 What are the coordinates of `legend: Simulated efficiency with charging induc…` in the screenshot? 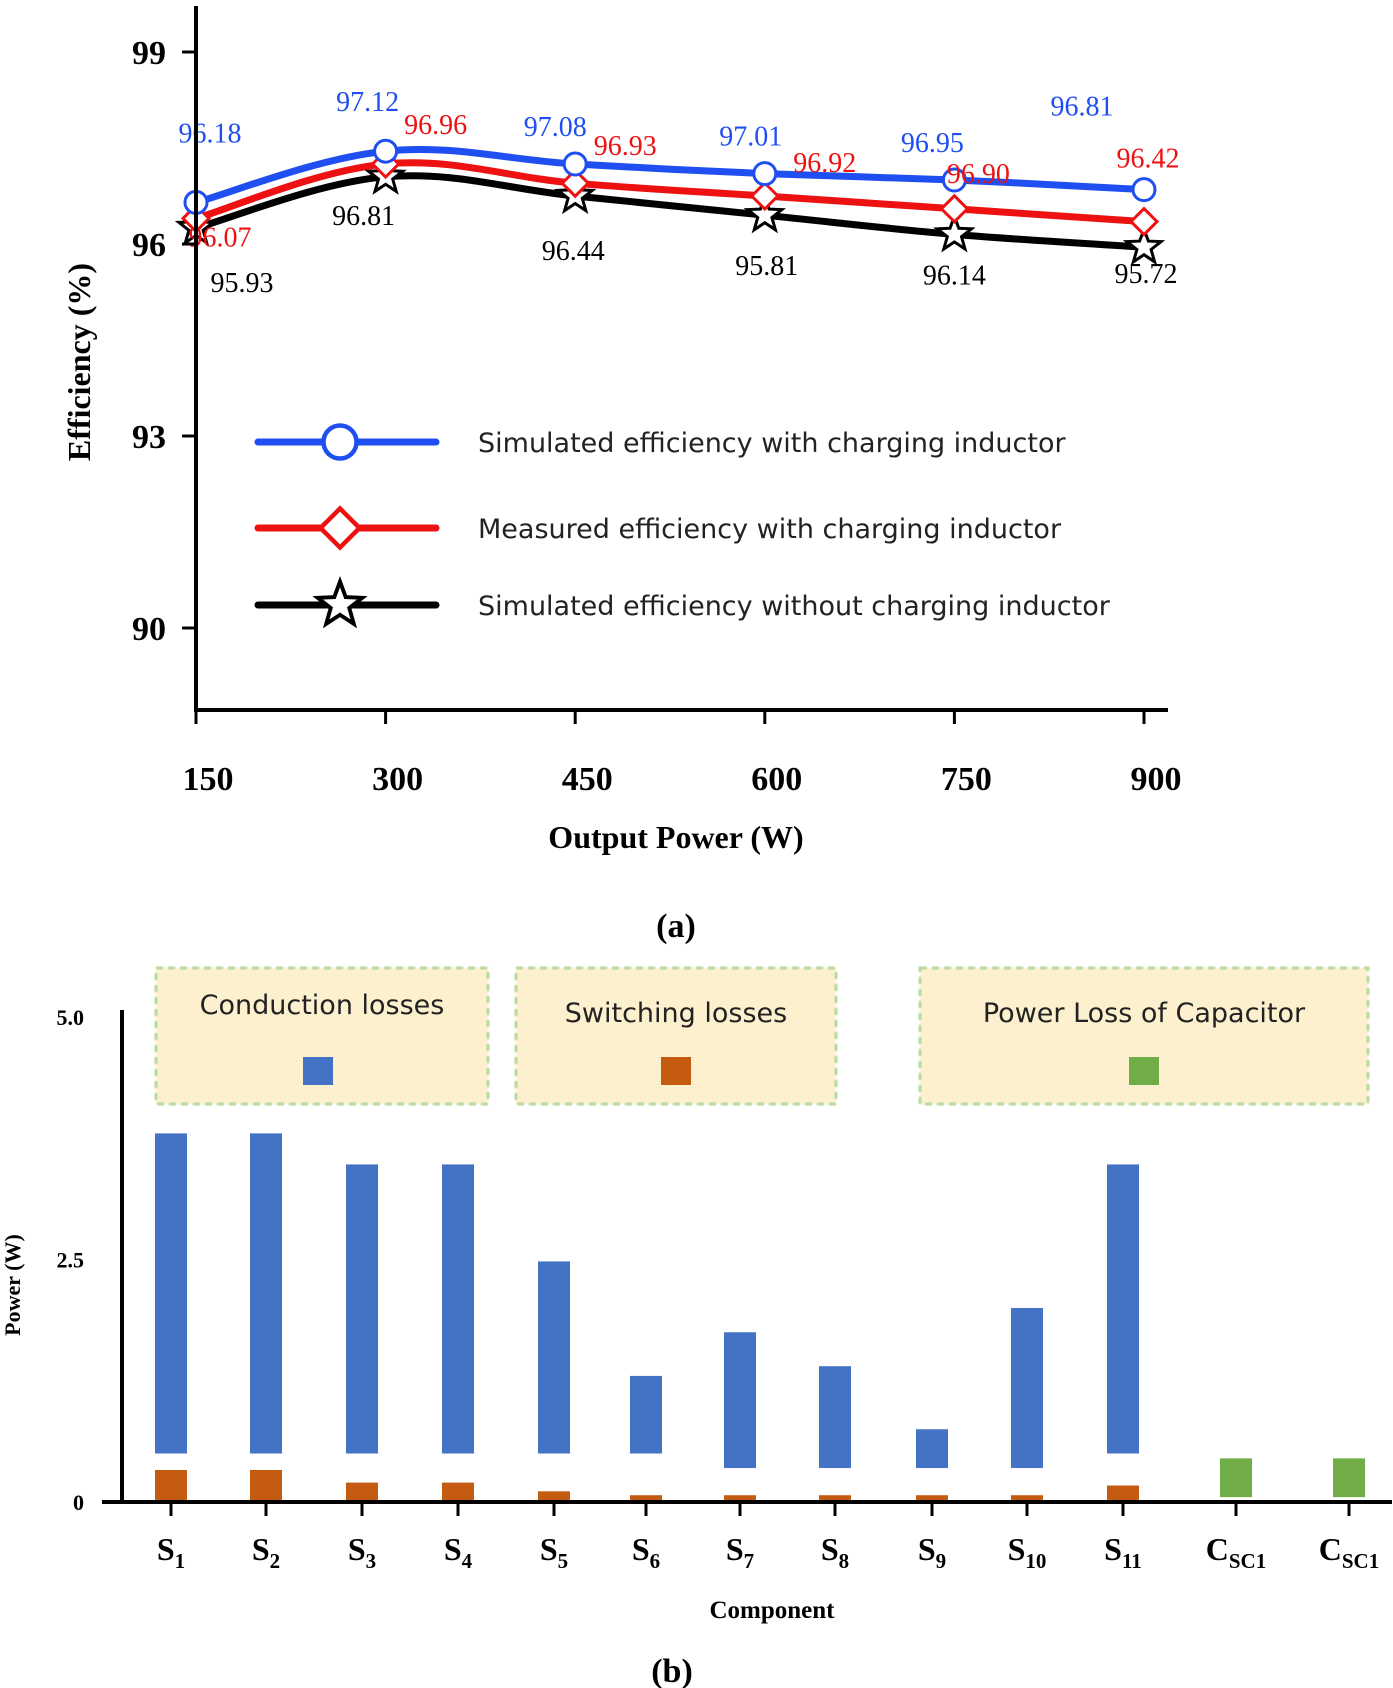 It's located at (682, 526).